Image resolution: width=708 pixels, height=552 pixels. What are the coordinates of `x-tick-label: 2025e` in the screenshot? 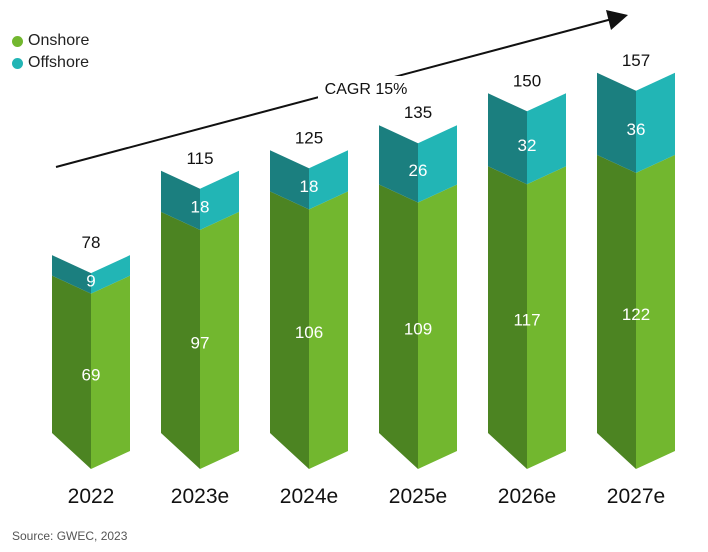 It's located at (418, 496).